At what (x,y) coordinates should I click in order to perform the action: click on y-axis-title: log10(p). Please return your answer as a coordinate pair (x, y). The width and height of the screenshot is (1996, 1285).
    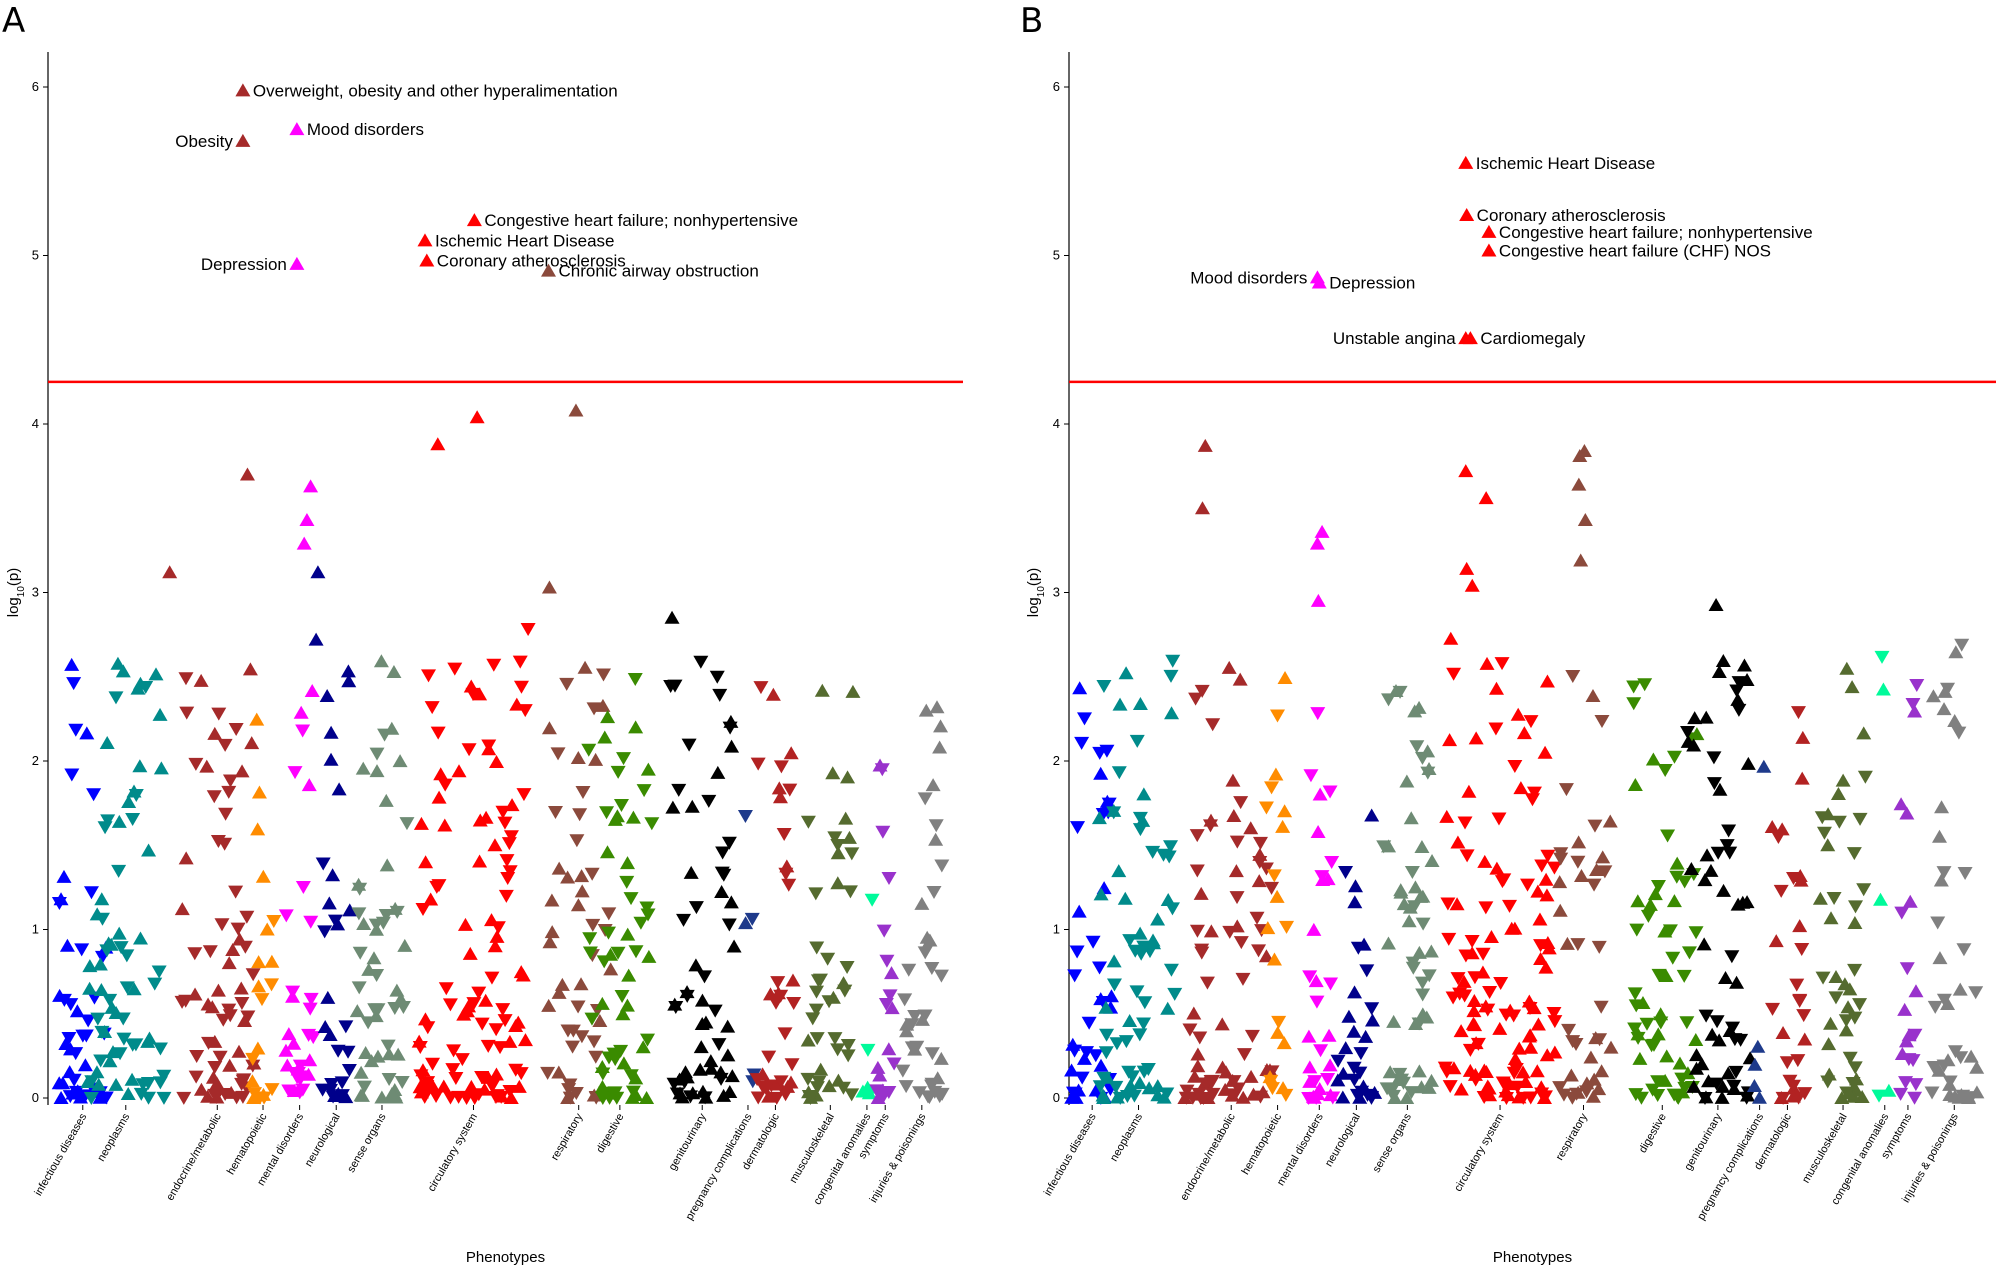
    Looking at the image, I should click on (16, 593).